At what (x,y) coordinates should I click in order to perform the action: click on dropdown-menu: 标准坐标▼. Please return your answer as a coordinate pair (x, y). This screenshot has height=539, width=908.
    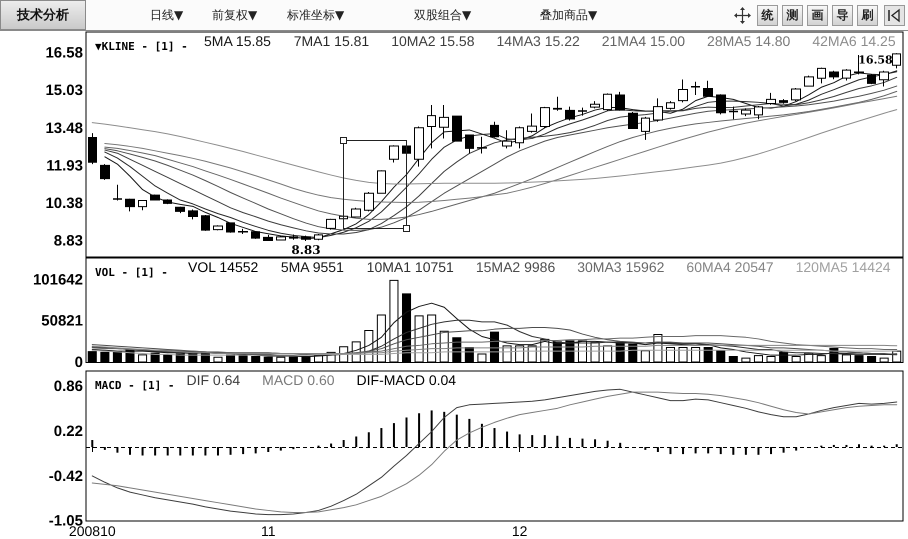
    Looking at the image, I should click on (315, 15).